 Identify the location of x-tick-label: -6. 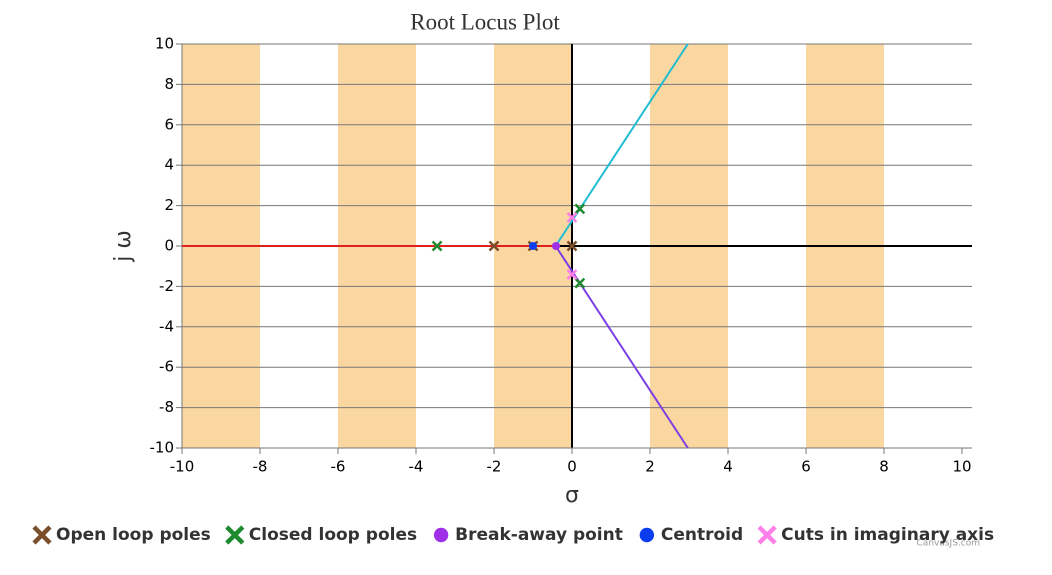
(338, 467).